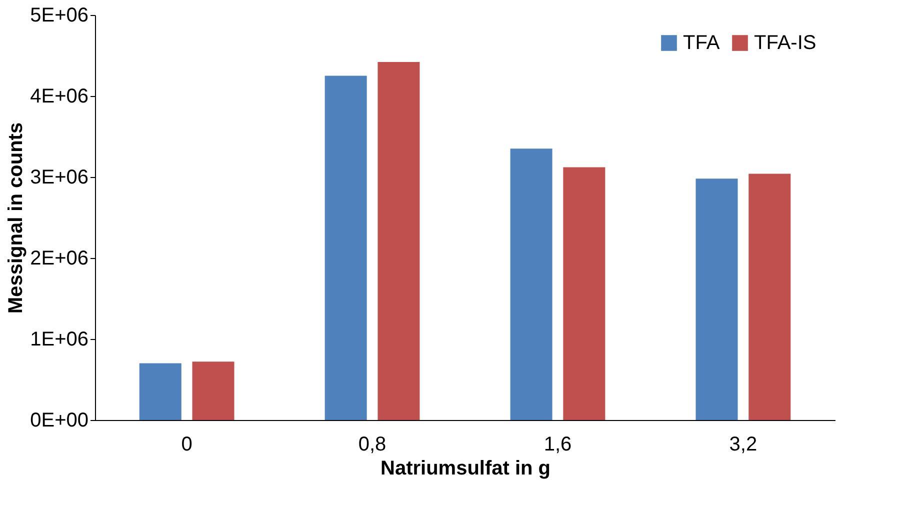  Describe the element at coordinates (59, 259) in the screenshot. I see `y-tick-label: 2E+06` at that location.